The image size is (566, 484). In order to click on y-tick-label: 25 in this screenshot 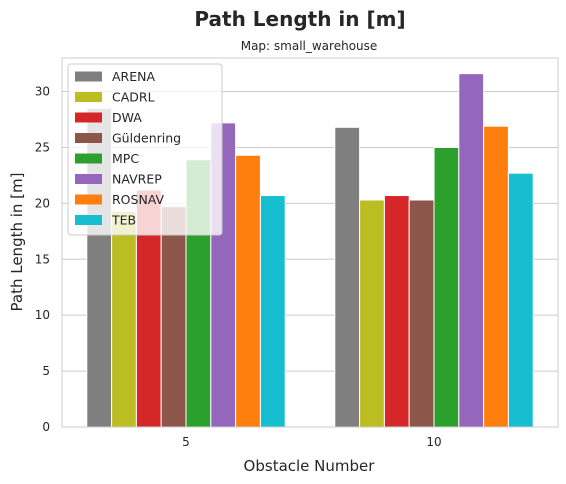, I will do `click(42, 147)`.